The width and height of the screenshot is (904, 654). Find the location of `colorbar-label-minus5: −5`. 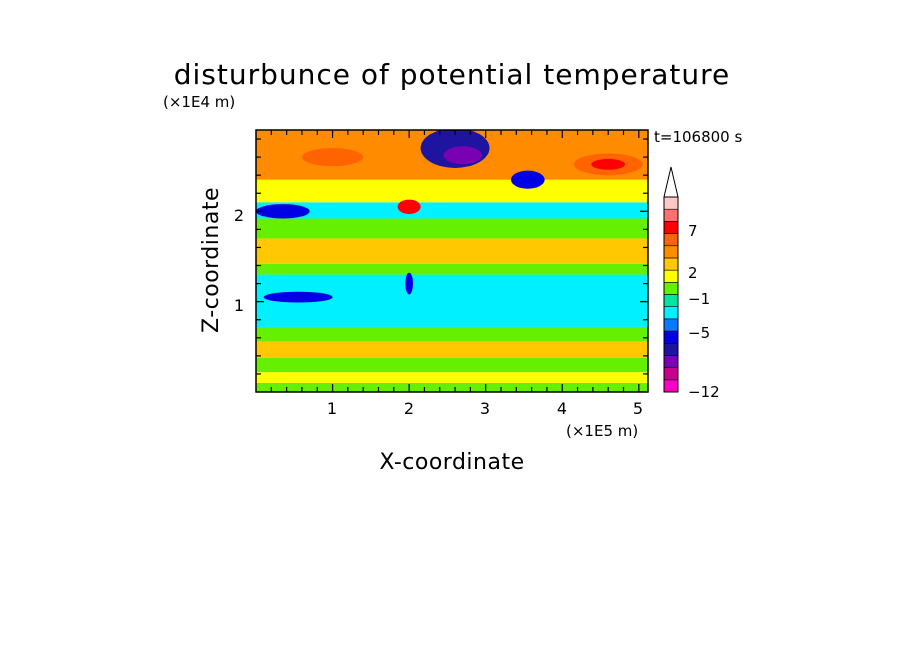

colorbar-label-minus5: −5 is located at coordinates (699, 333).